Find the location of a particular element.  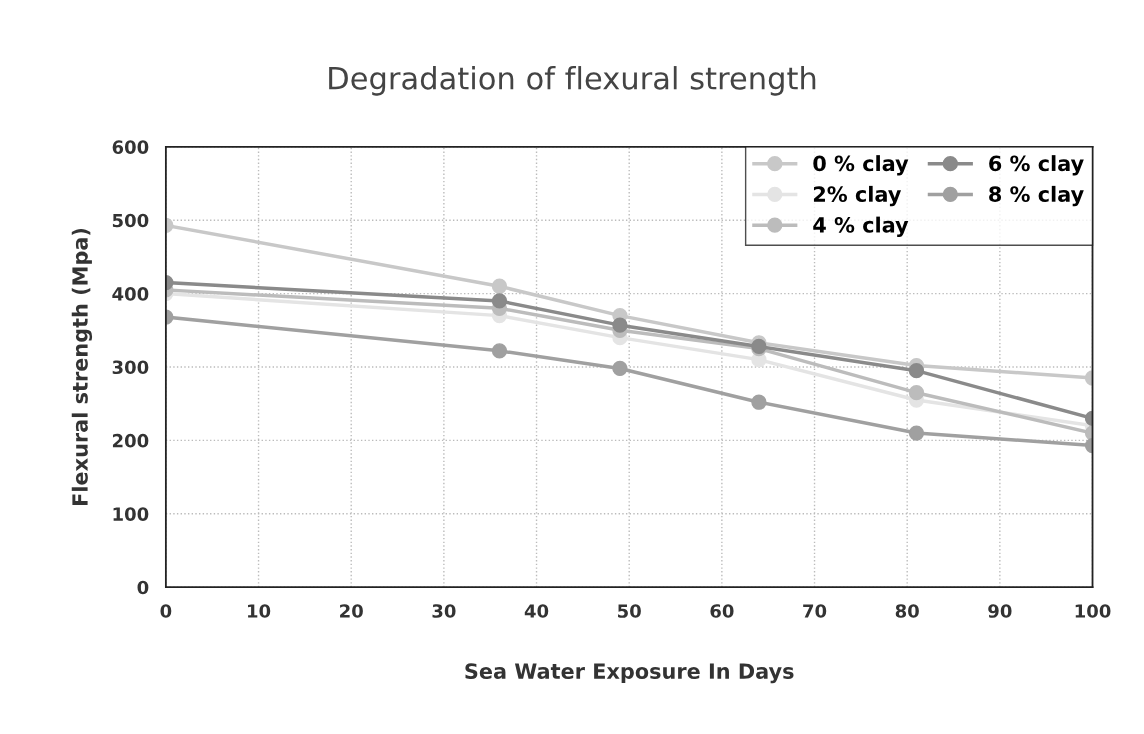

y-tick-label: 600 is located at coordinates (130, 147).